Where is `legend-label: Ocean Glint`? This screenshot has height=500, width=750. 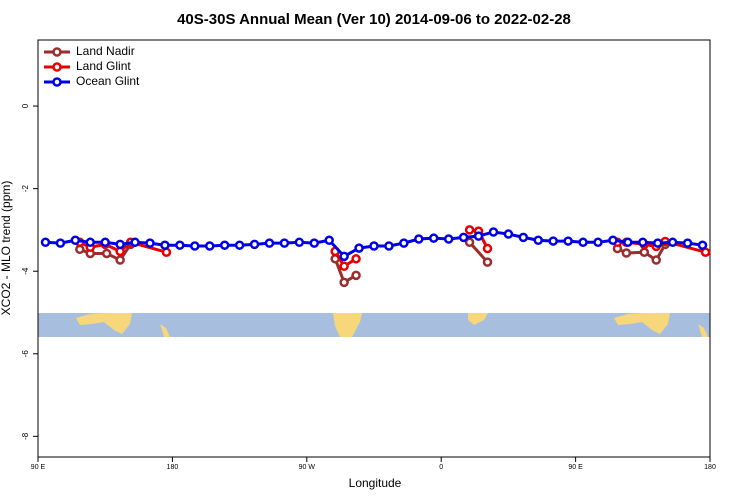
legend-label: Ocean Glint is located at coordinates (108, 81).